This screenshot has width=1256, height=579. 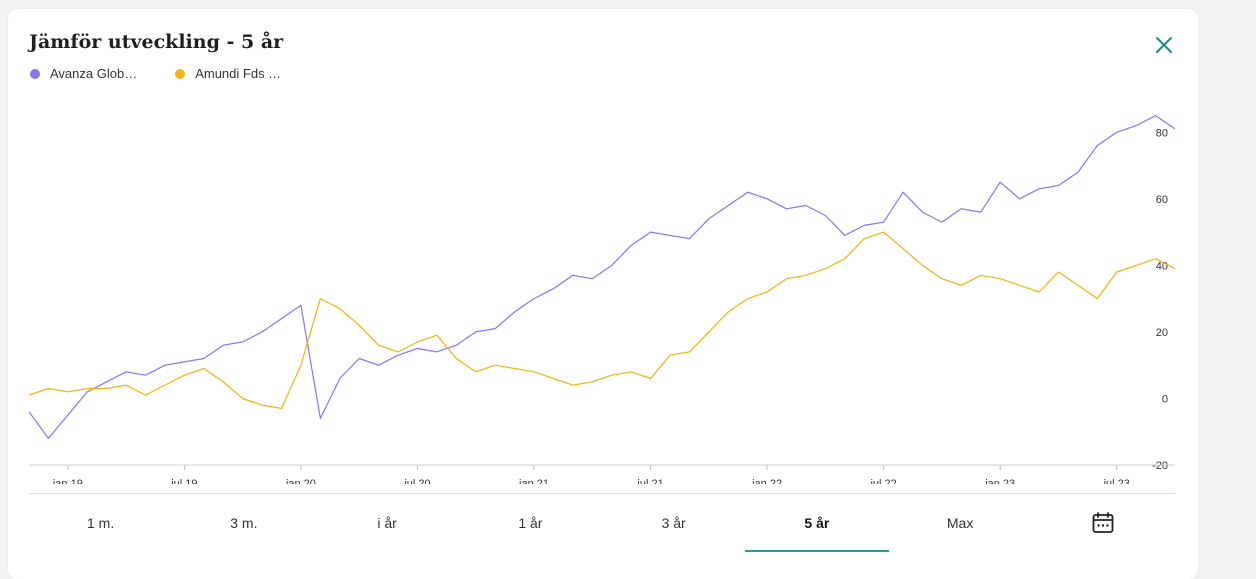 I want to click on x-tick-label: jan 21, so click(x=533, y=481).